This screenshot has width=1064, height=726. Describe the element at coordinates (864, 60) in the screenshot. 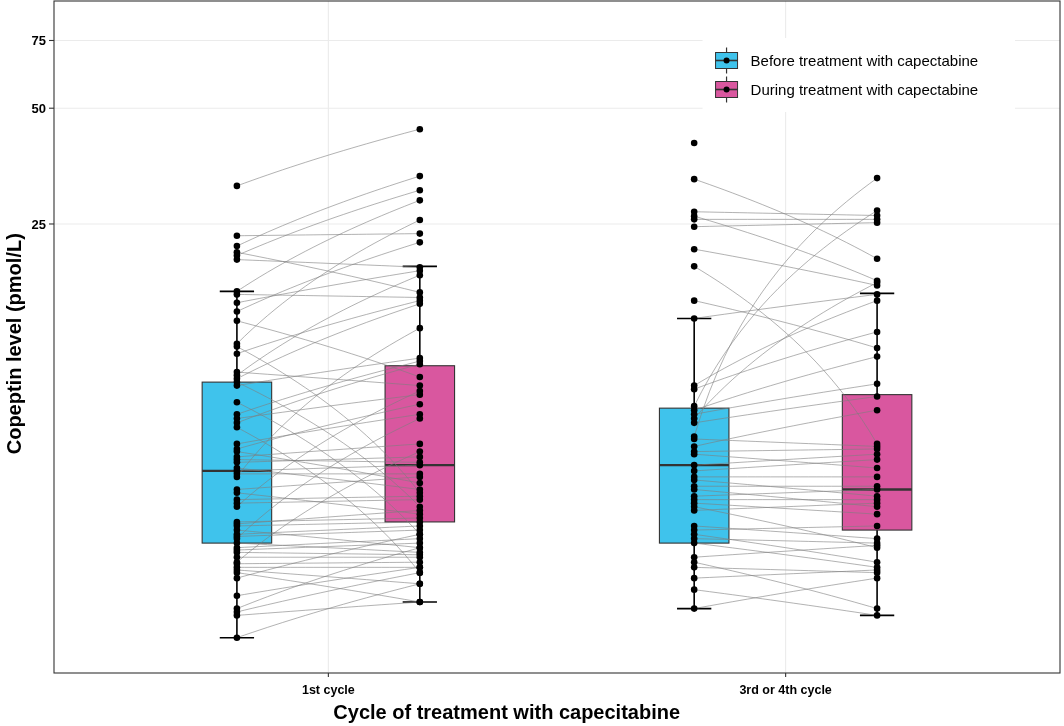

I see `legend-label: Before treatment with capectabine` at that location.